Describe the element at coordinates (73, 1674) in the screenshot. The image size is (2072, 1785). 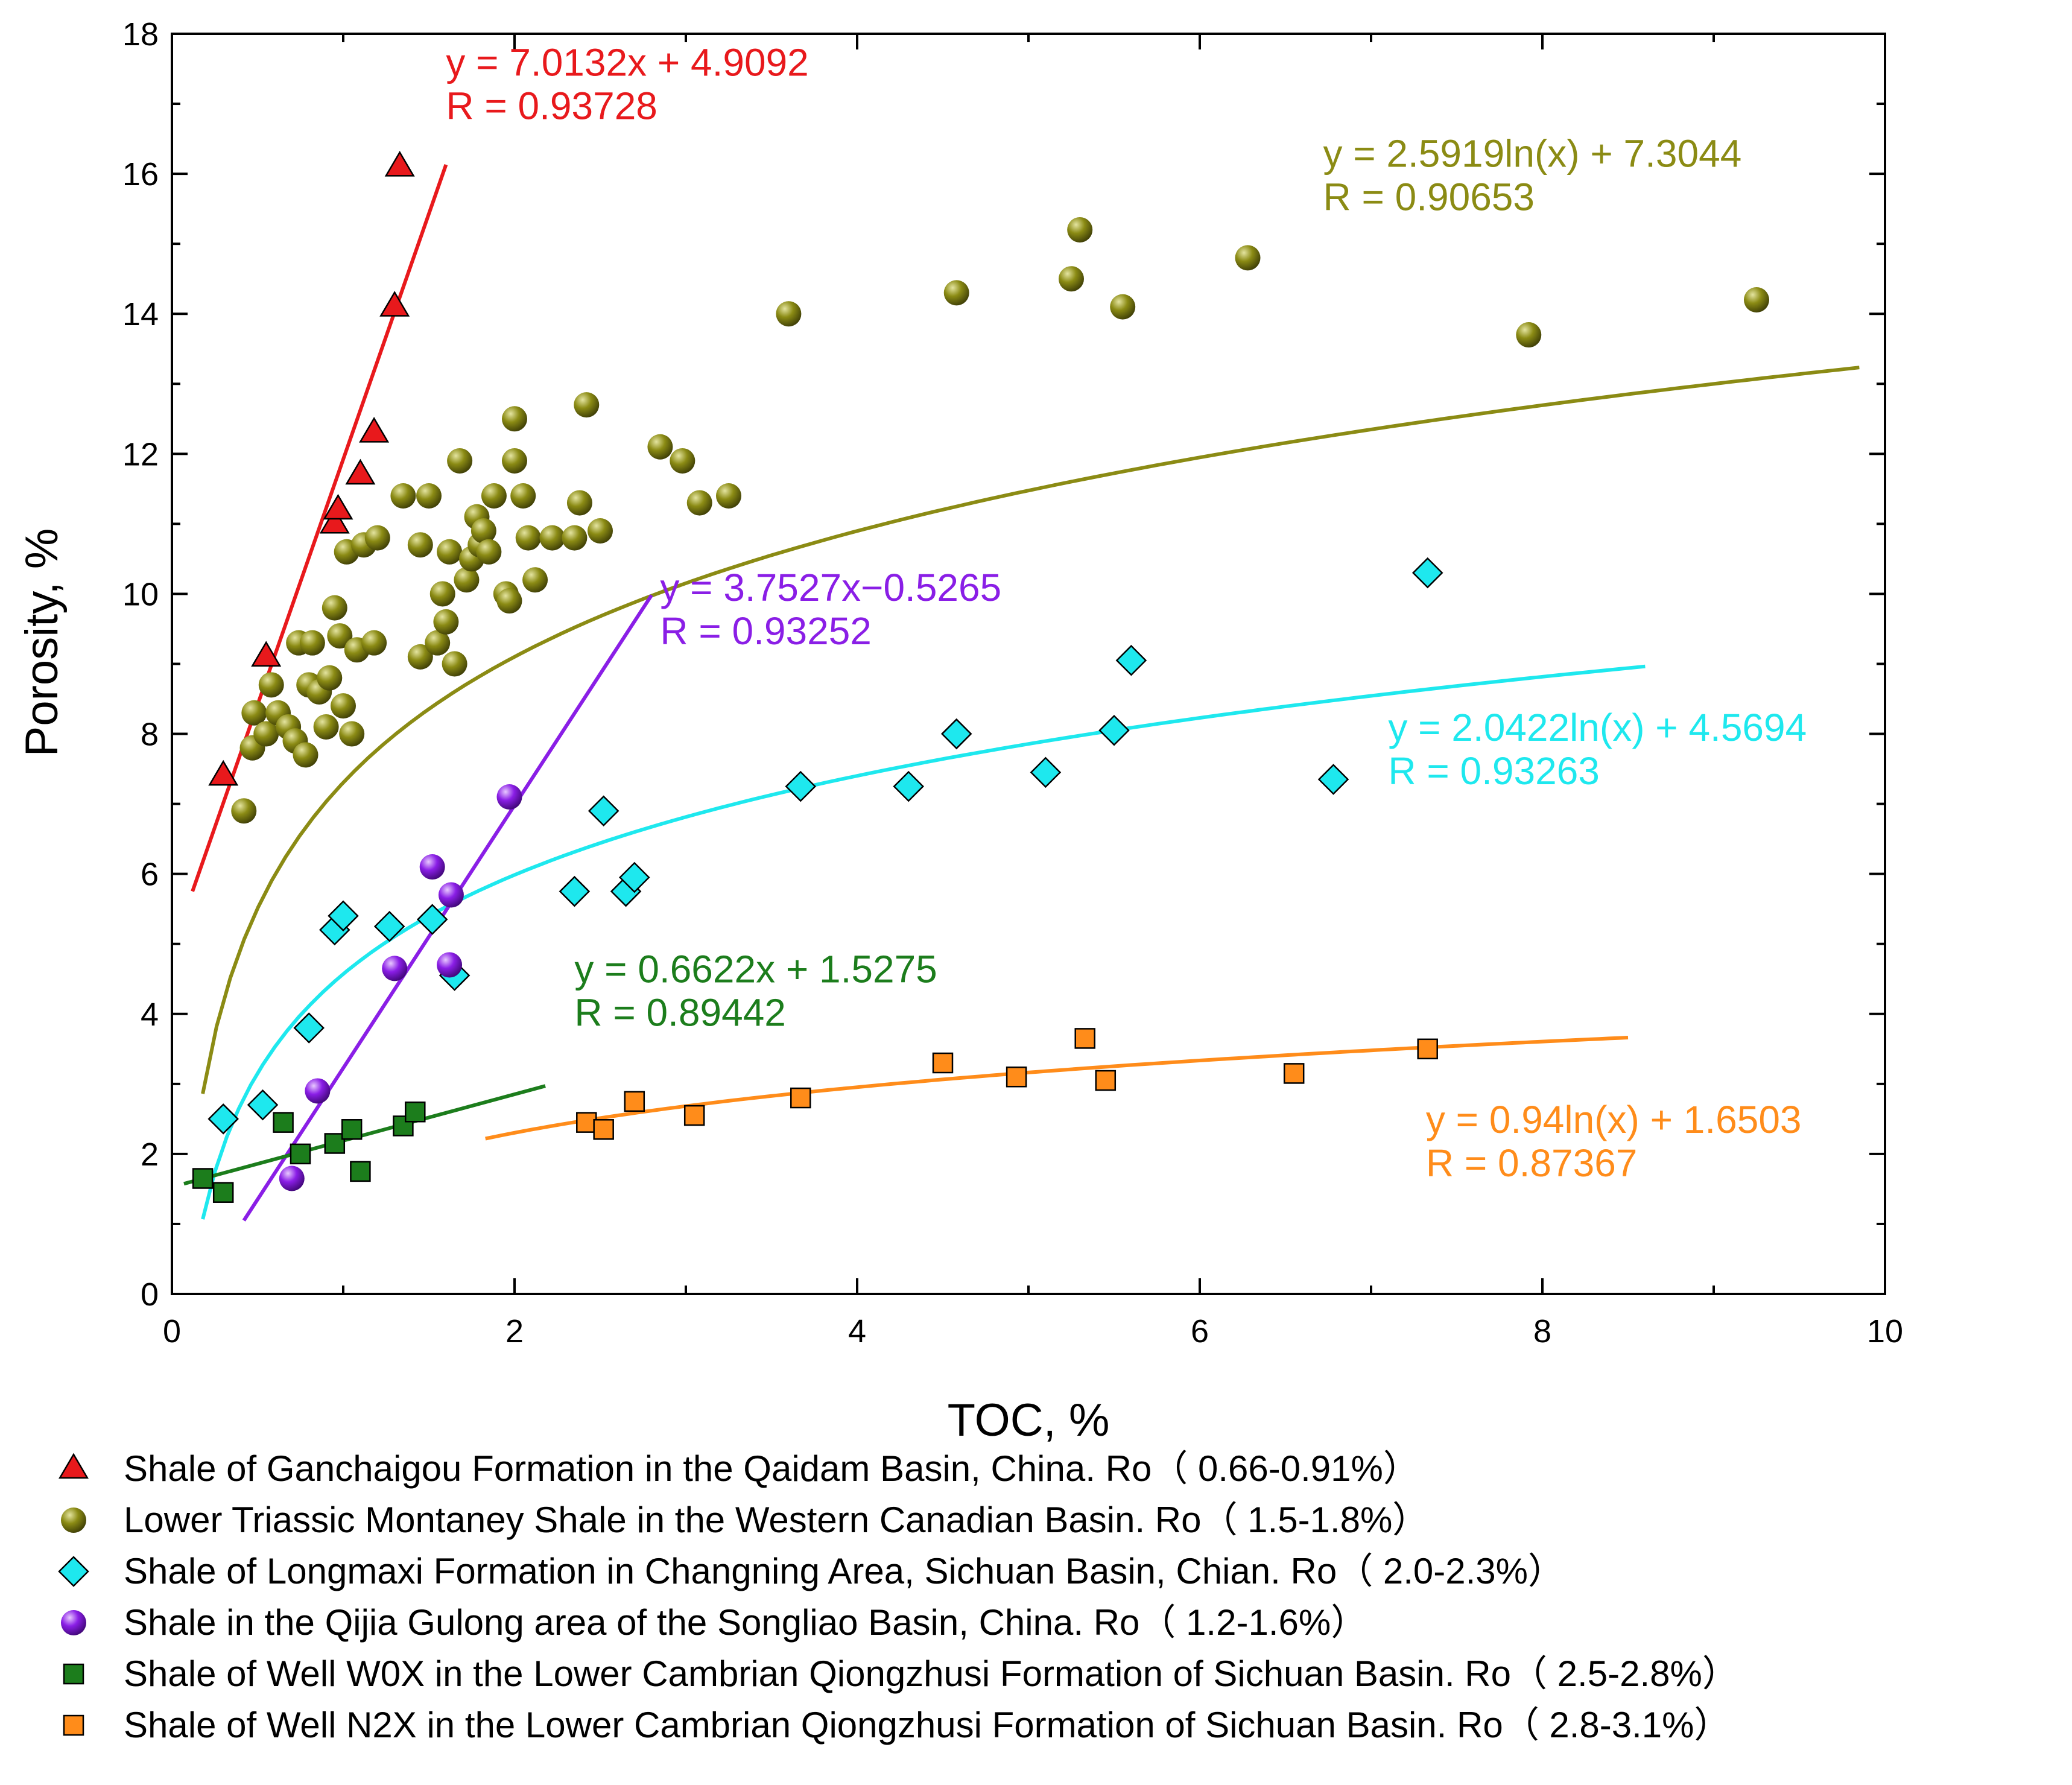
I see `legend-marker-w0x` at that location.